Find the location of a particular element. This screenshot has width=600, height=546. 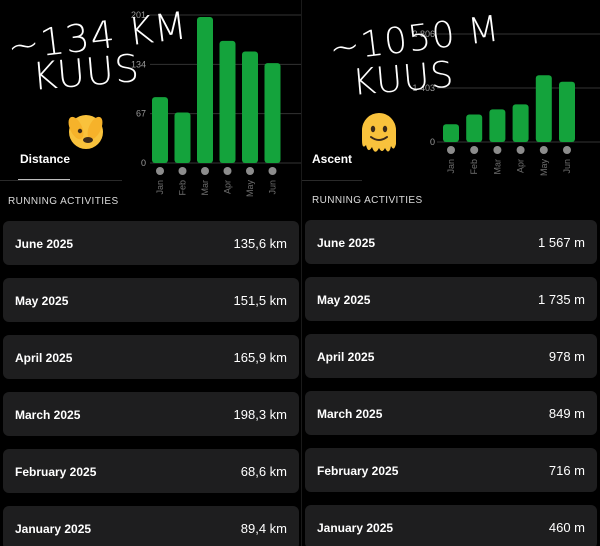

list-item: February 2025 68,6 km is located at coordinates (151, 471).